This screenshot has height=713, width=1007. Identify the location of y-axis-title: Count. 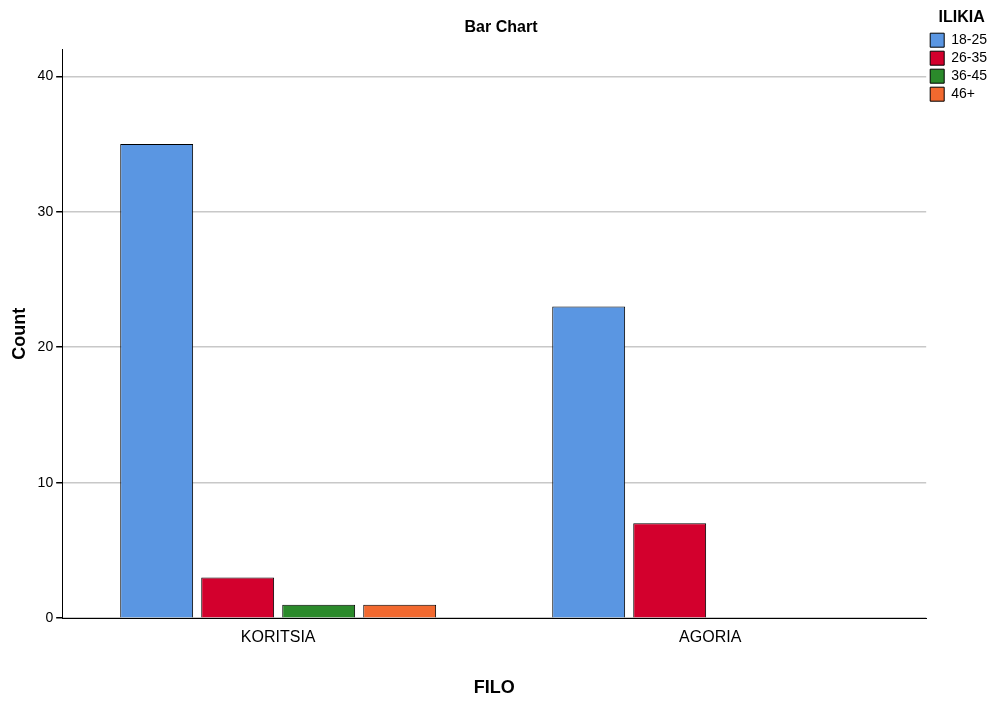
(18, 333).